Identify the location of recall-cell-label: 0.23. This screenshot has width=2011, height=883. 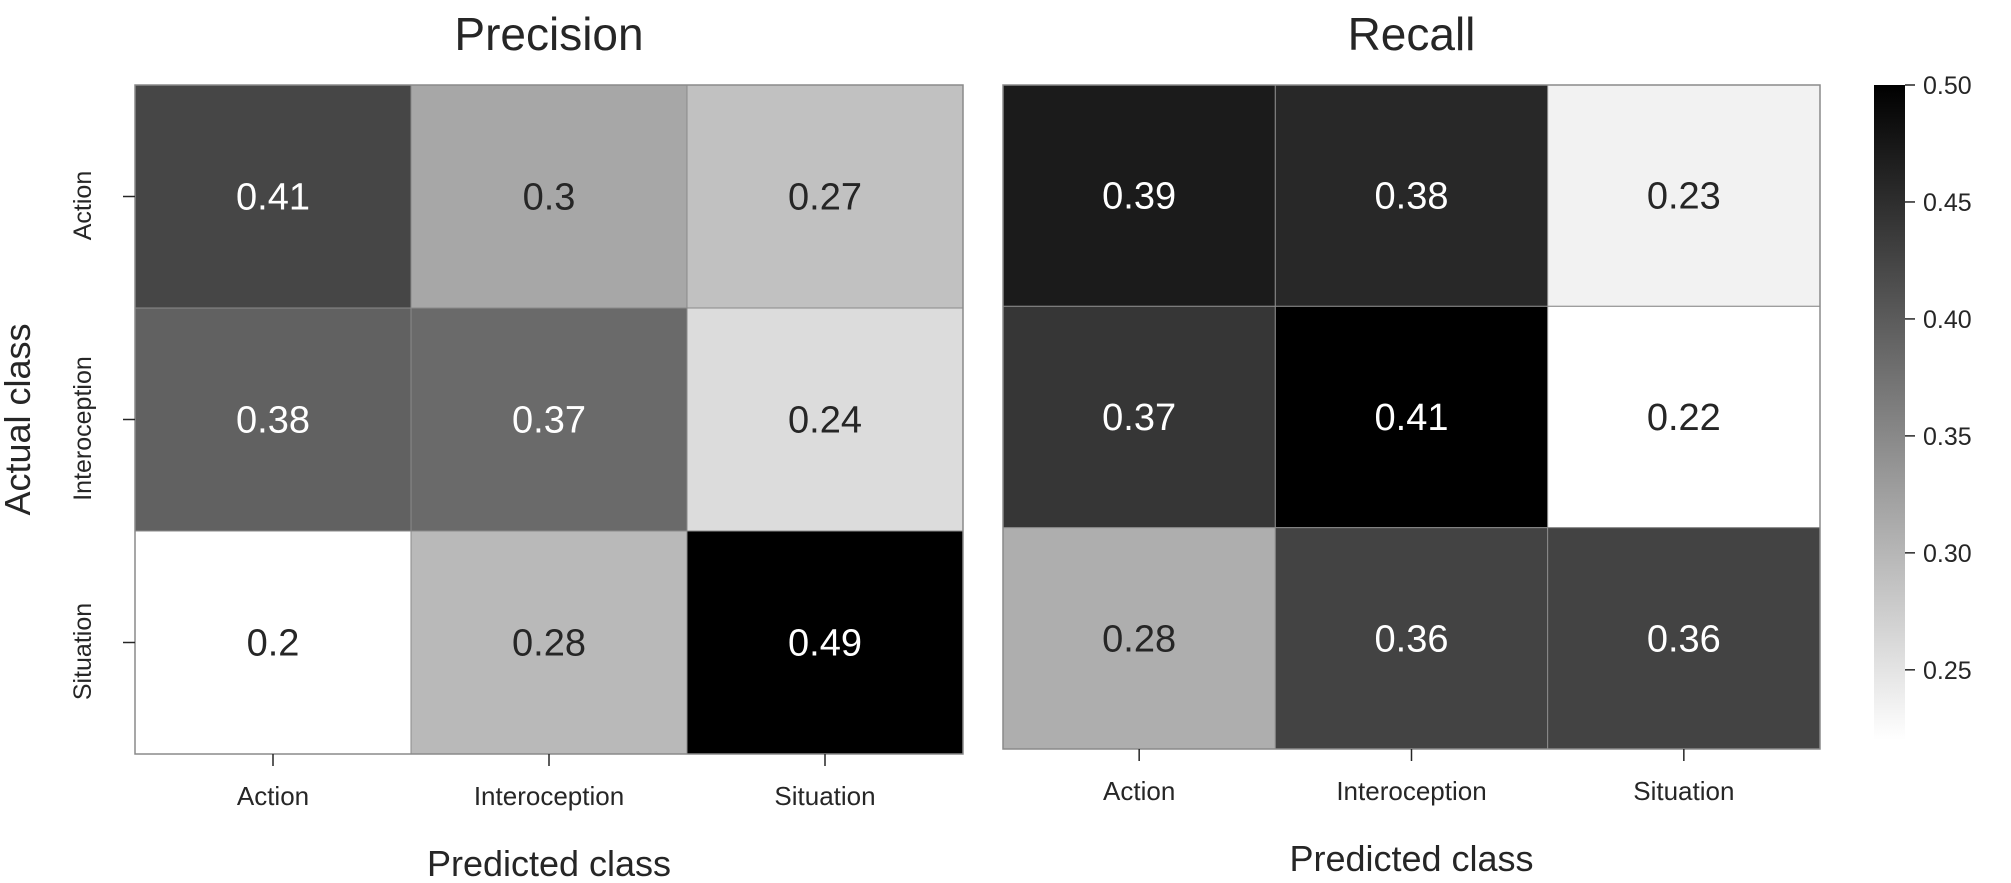
(1684, 197).